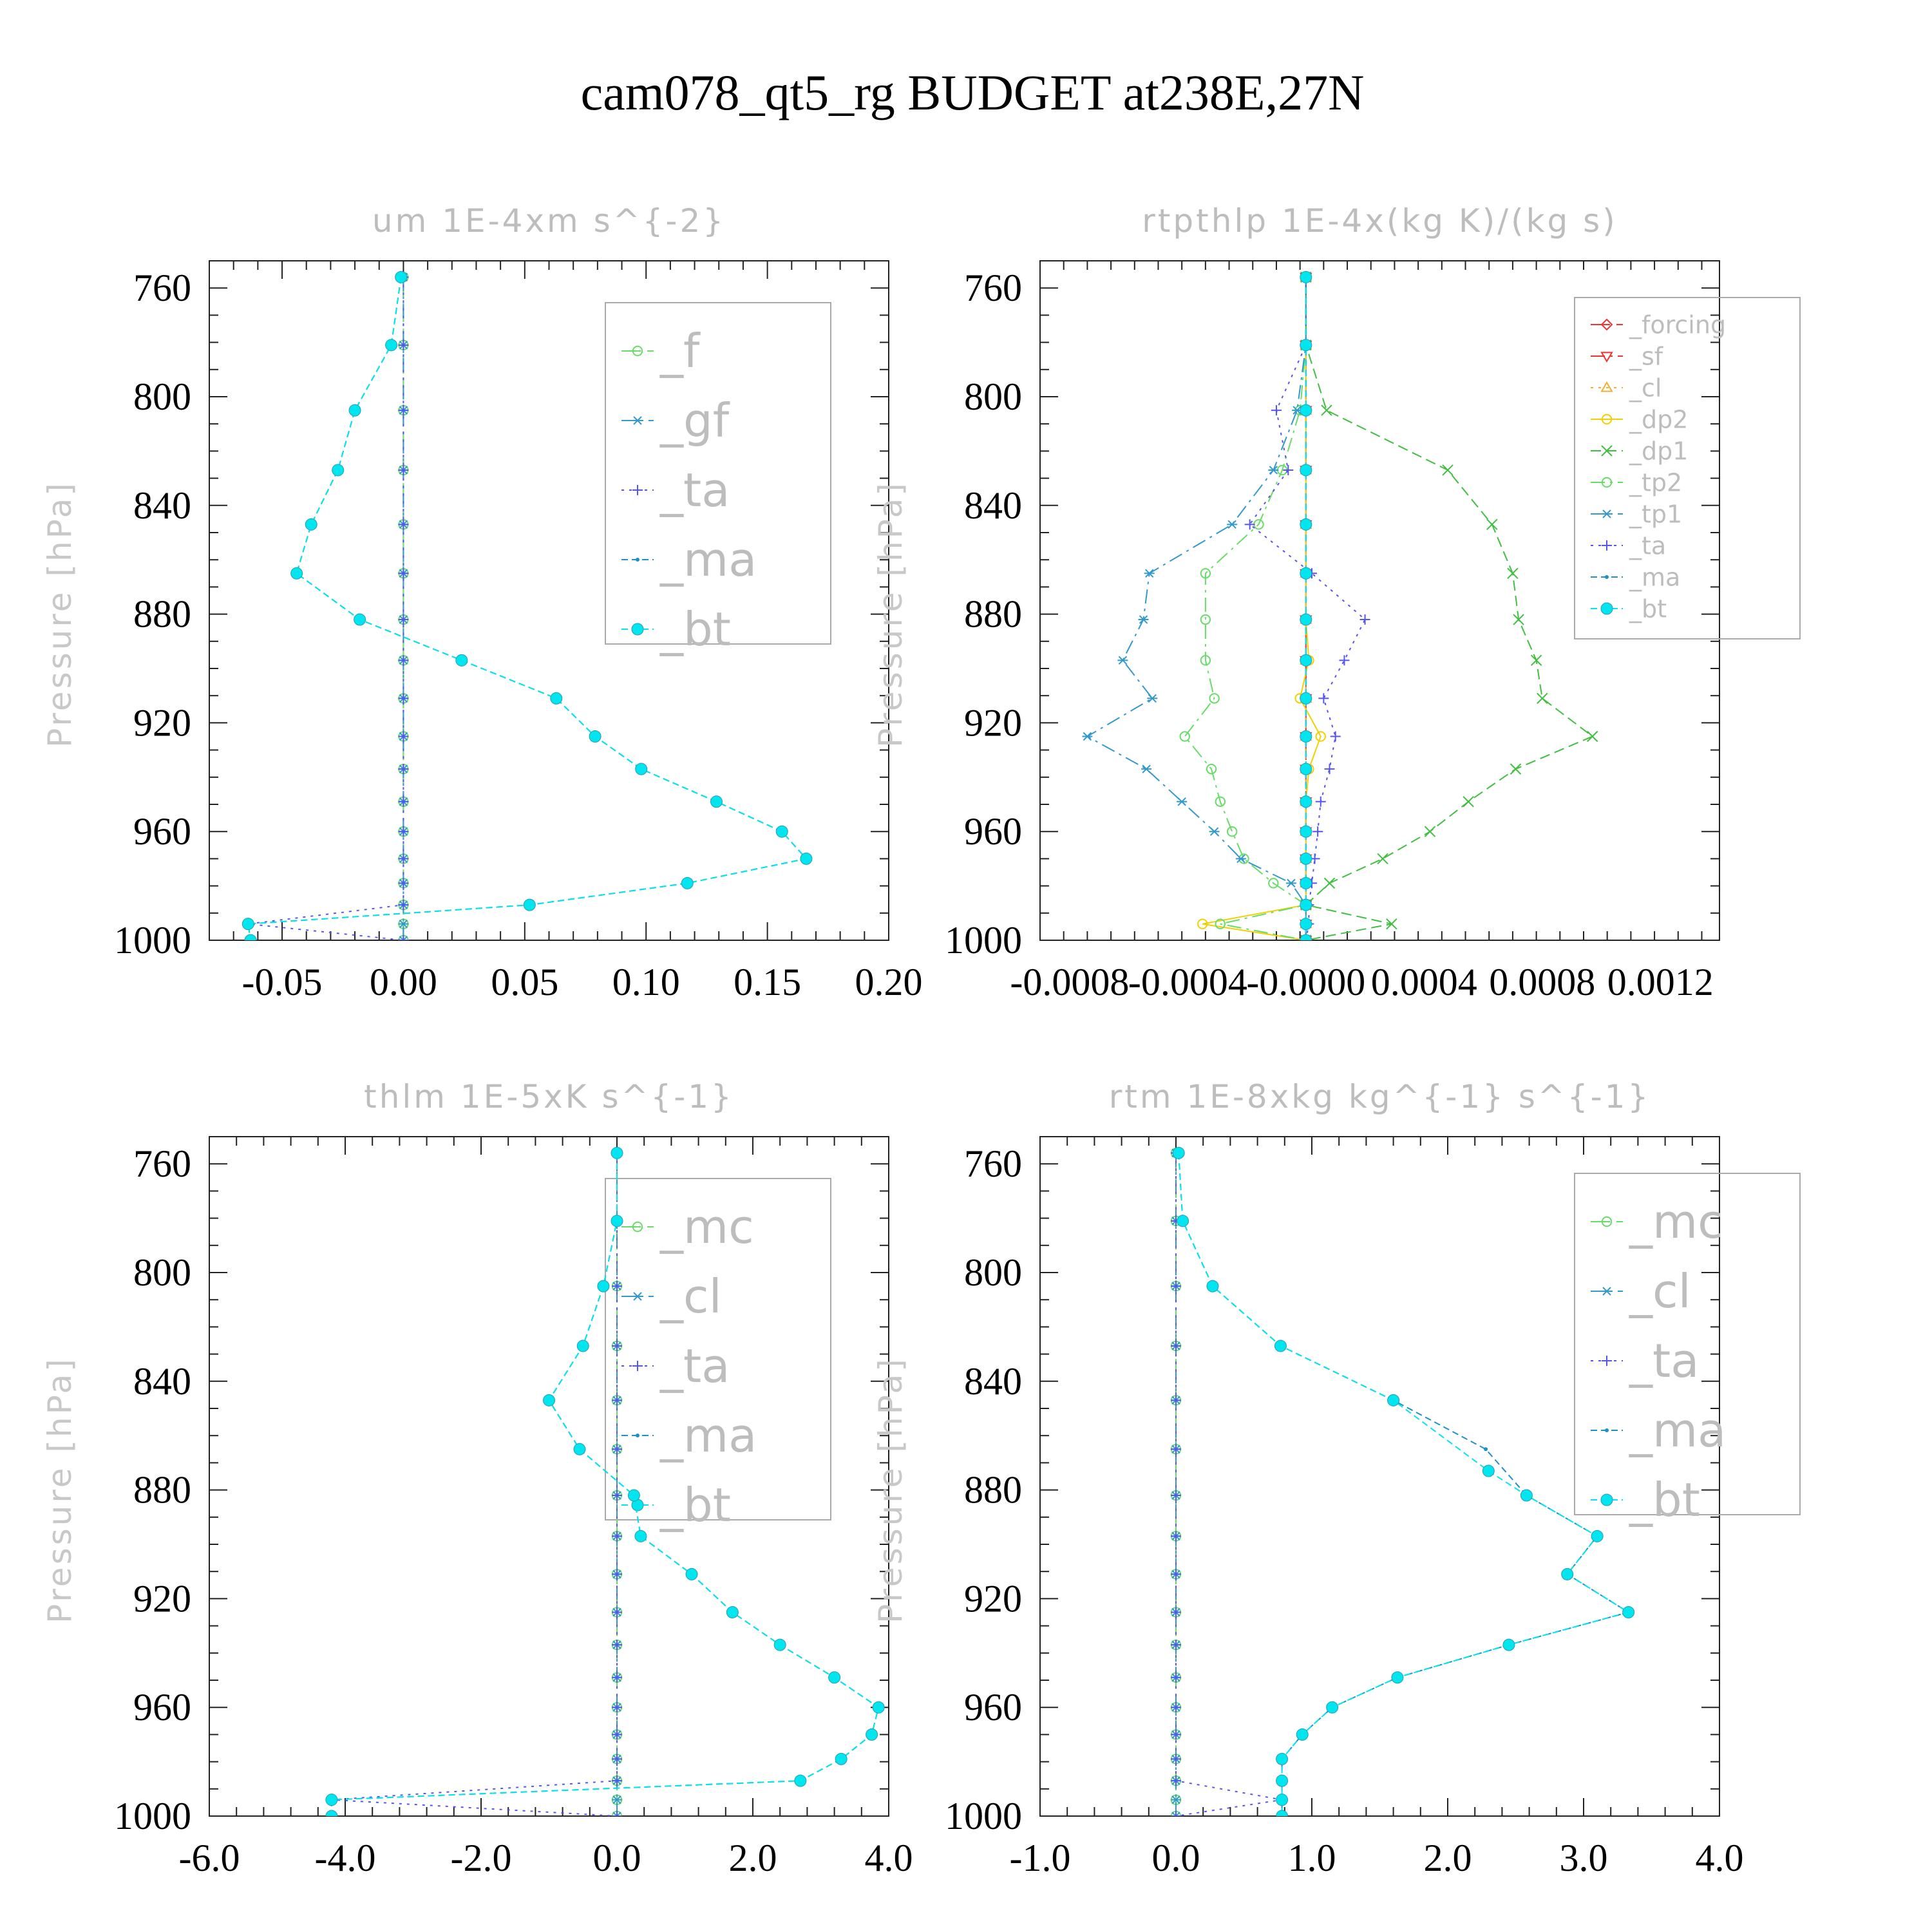  Describe the element at coordinates (617, 1858) in the screenshot. I see `x-tick-label: 0.0` at that location.